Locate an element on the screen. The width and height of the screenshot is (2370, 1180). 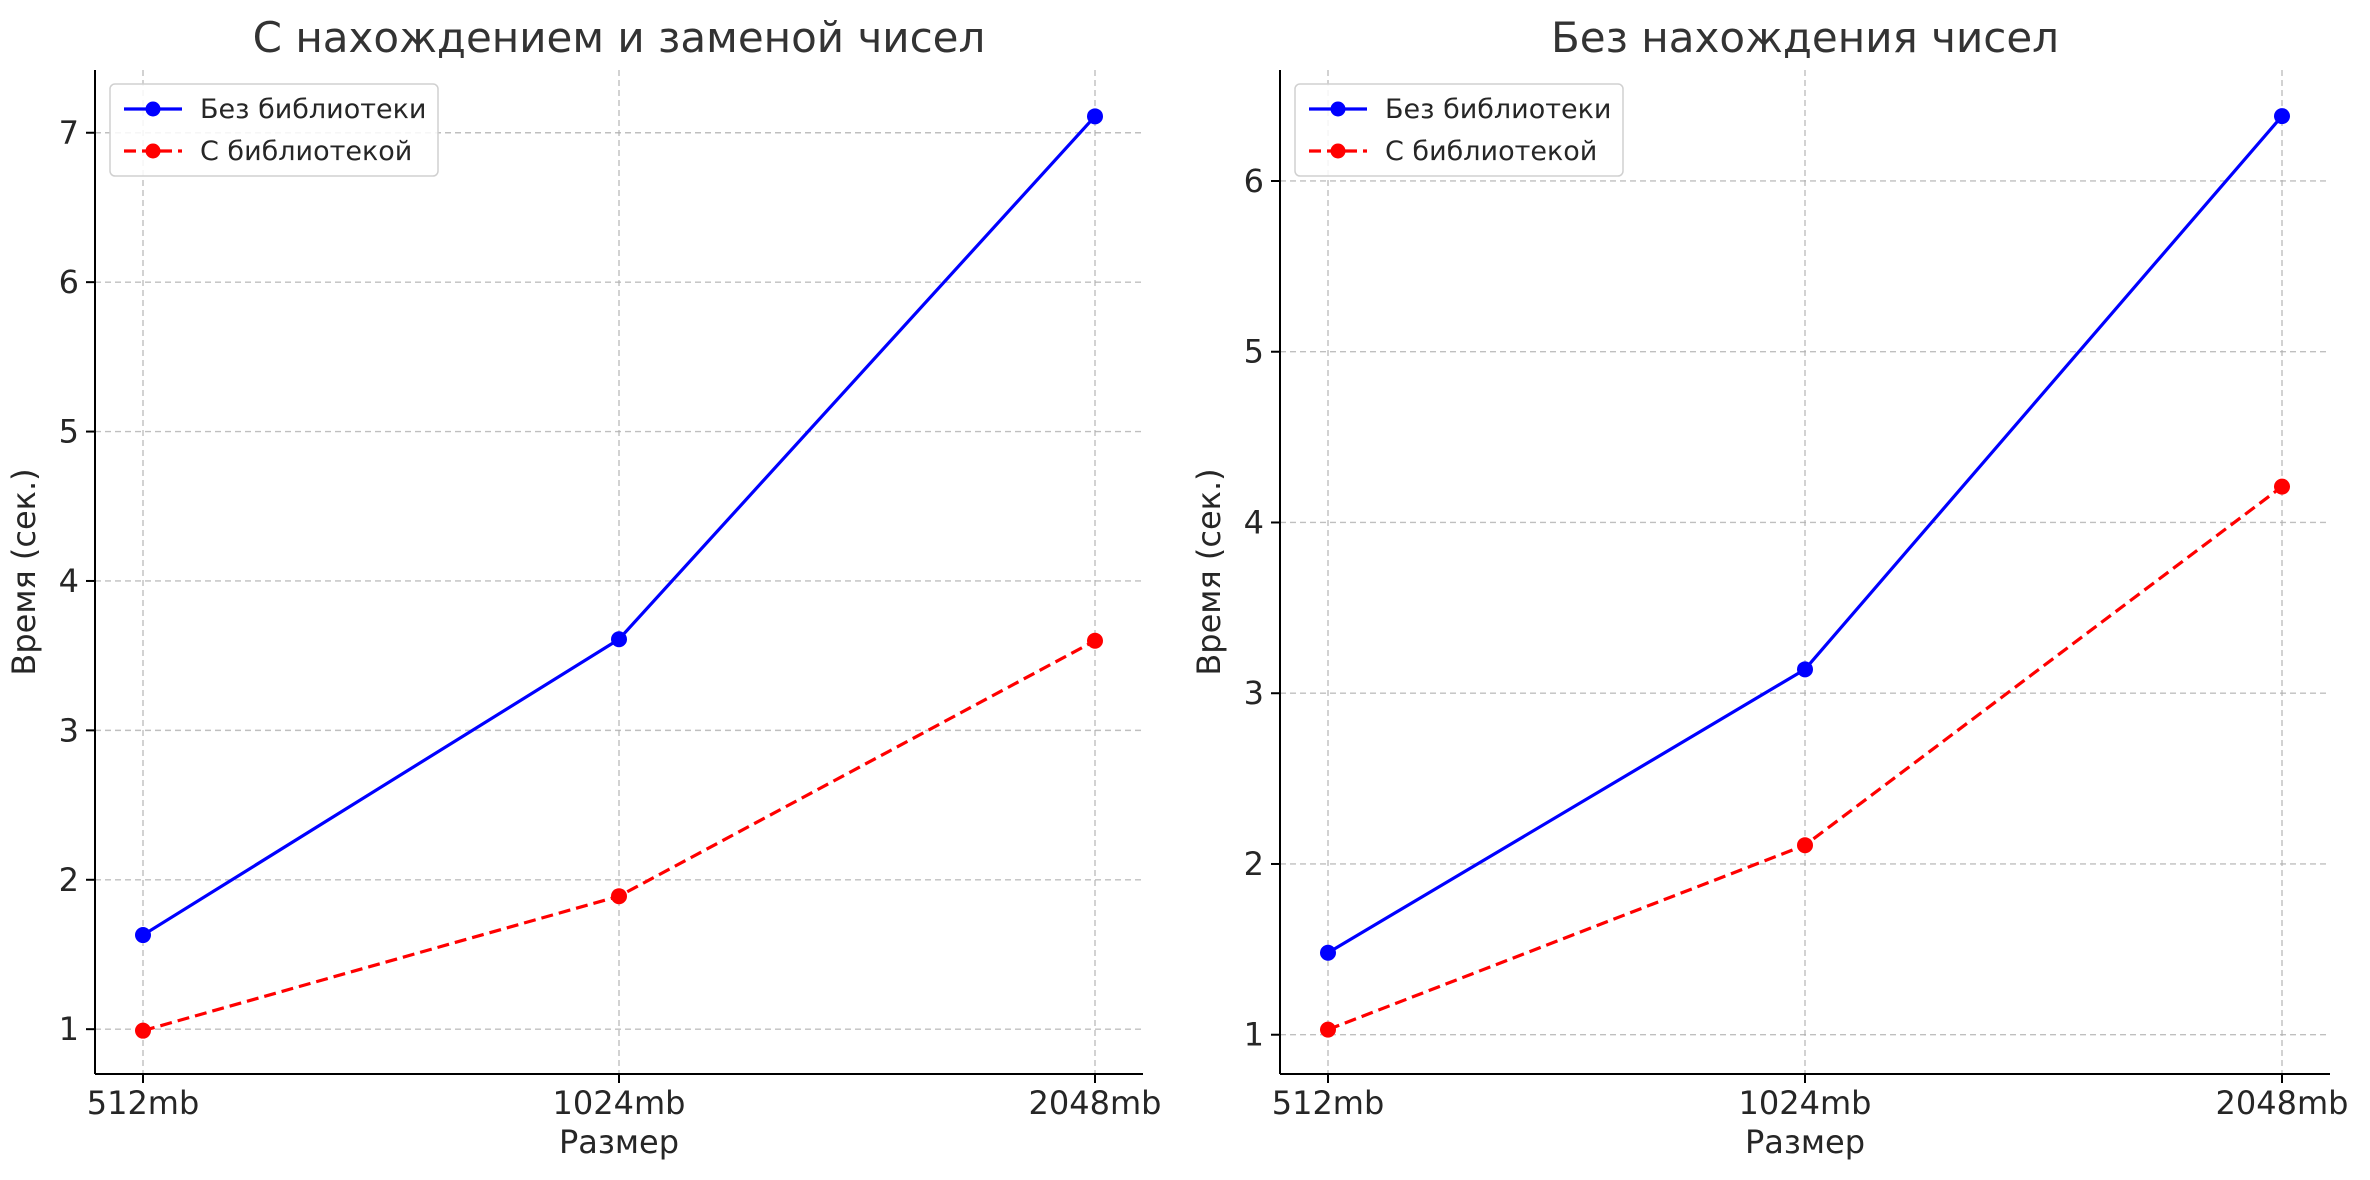
y-tick-label: 7 is located at coordinates (69, 133).